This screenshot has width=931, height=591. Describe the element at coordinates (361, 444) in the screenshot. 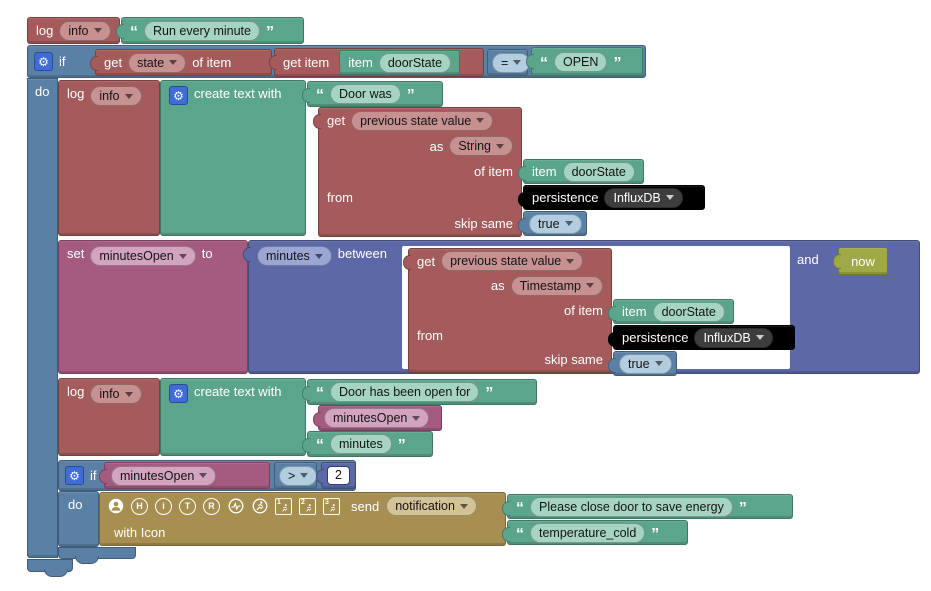

I see `text-field: minutes` at that location.